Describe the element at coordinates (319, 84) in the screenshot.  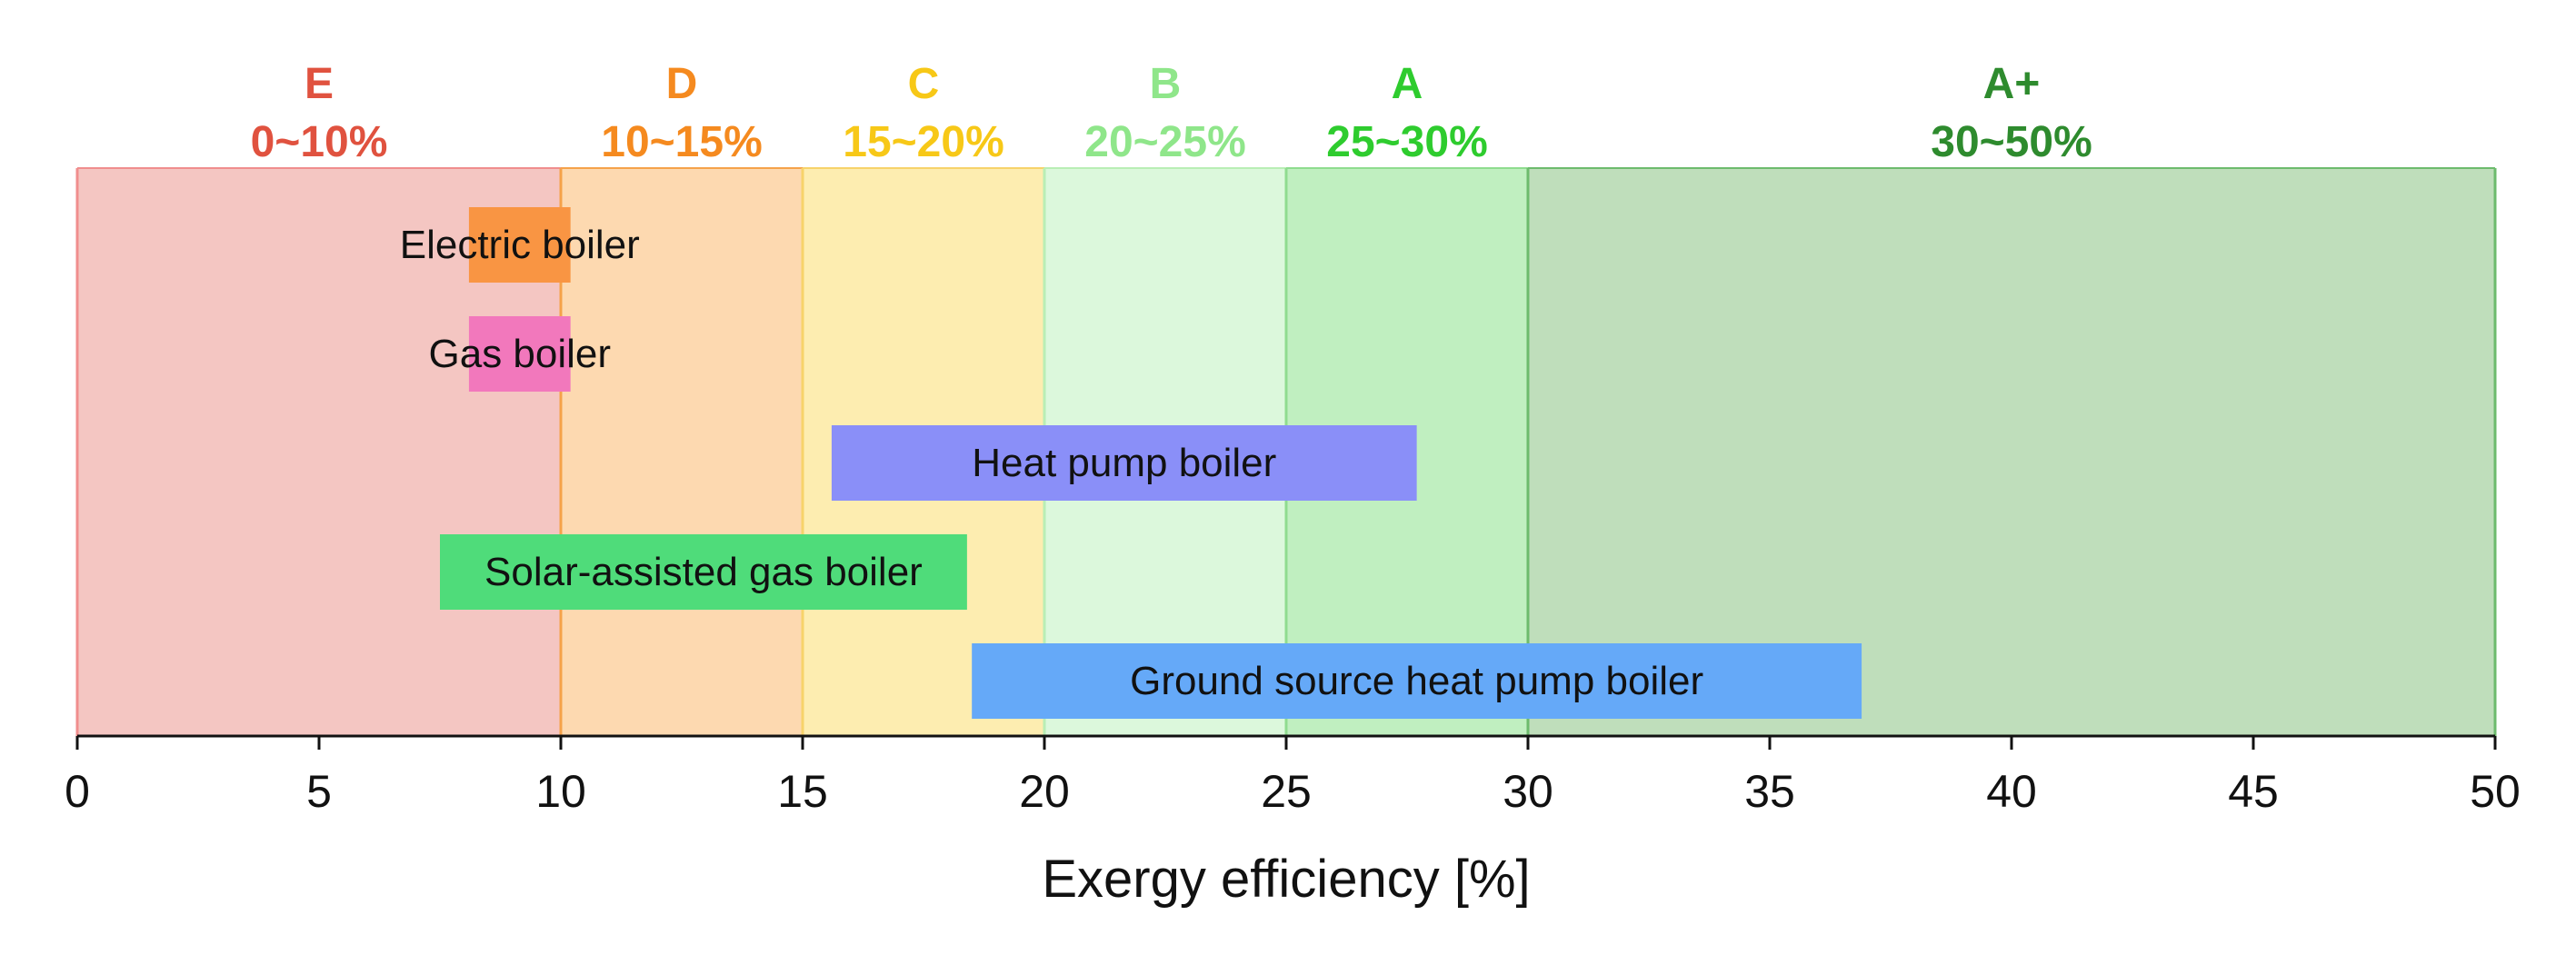
I see `grade-letter-e: E` at that location.